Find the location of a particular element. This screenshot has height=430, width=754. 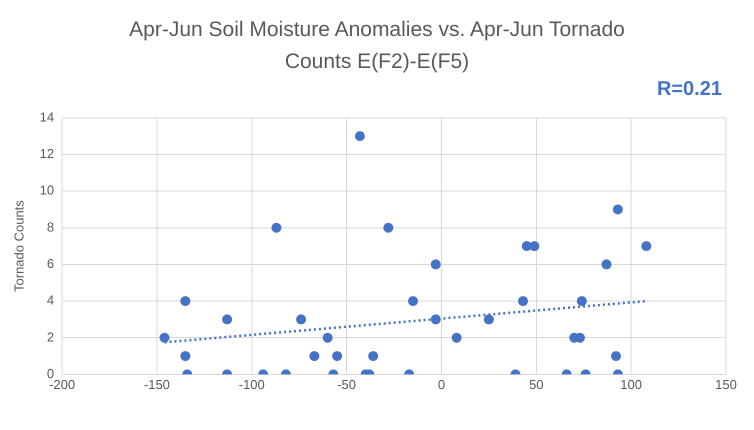

x-tick-label: -150 is located at coordinates (157, 384).